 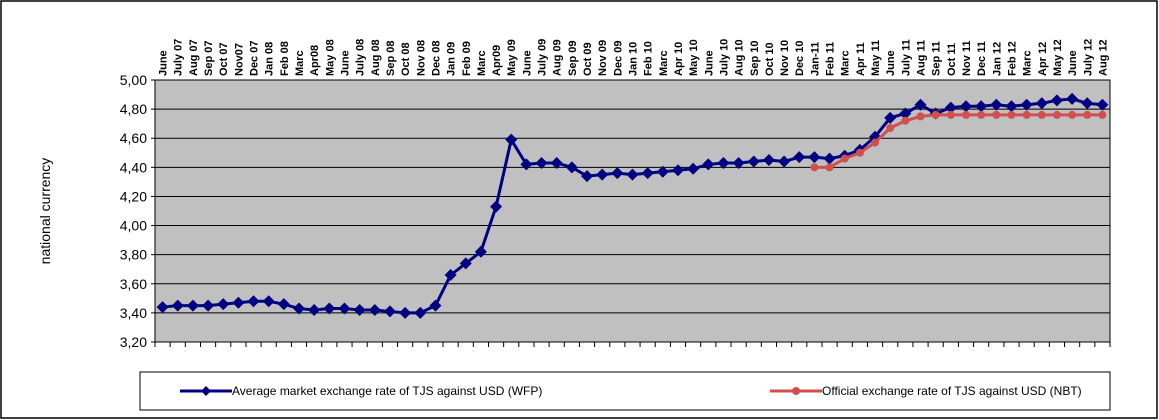 What do you see at coordinates (967, 58) in the screenshot?
I see `x-tick-label: Nov 11` at bounding box center [967, 58].